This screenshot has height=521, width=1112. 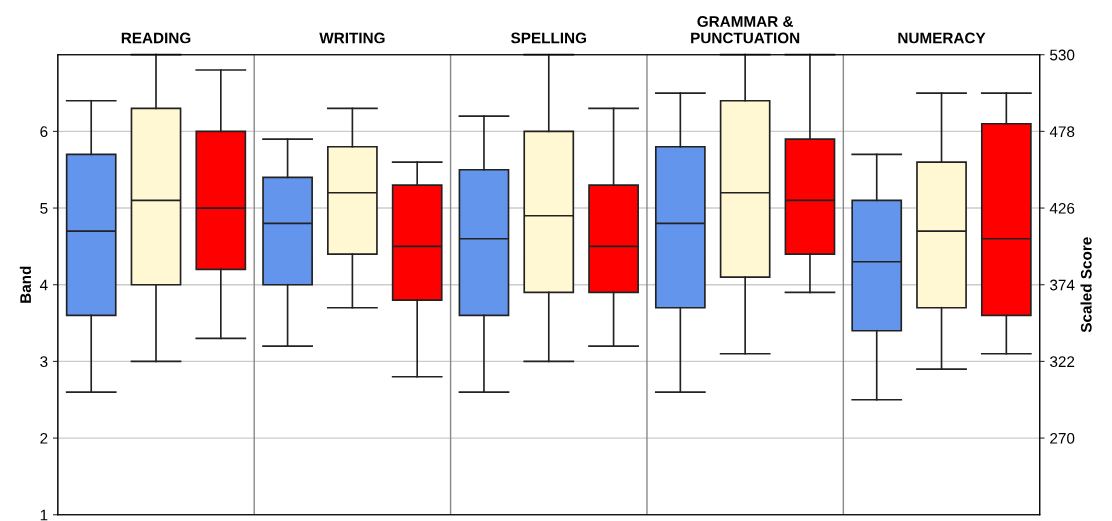 What do you see at coordinates (1062, 132) in the screenshot?
I see `y2-tick-label: 478` at bounding box center [1062, 132].